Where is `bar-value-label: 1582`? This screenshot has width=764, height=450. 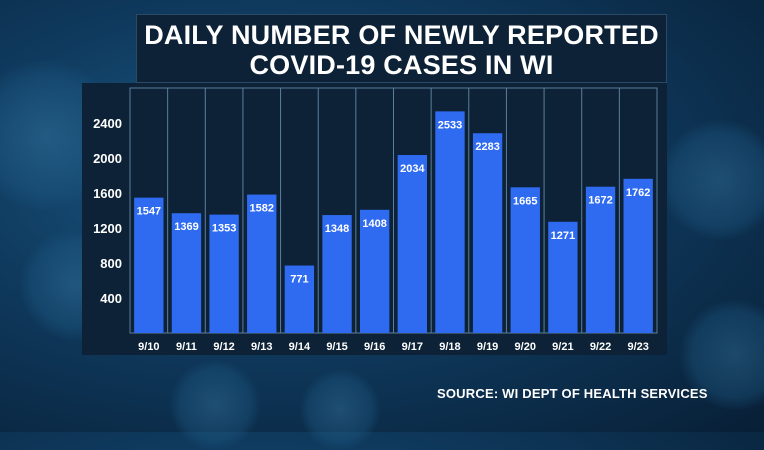
bar-value-label: 1582 is located at coordinates (262, 209).